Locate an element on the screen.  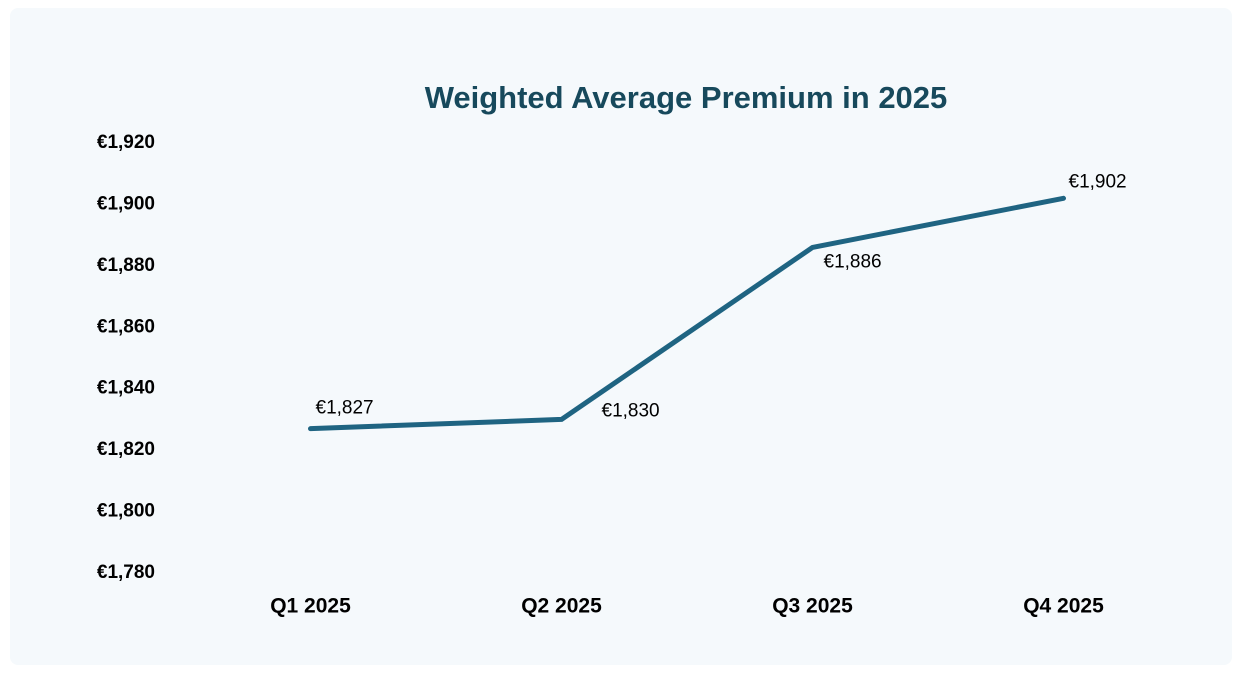
y-tick-label: €1,840 is located at coordinates (126, 388).